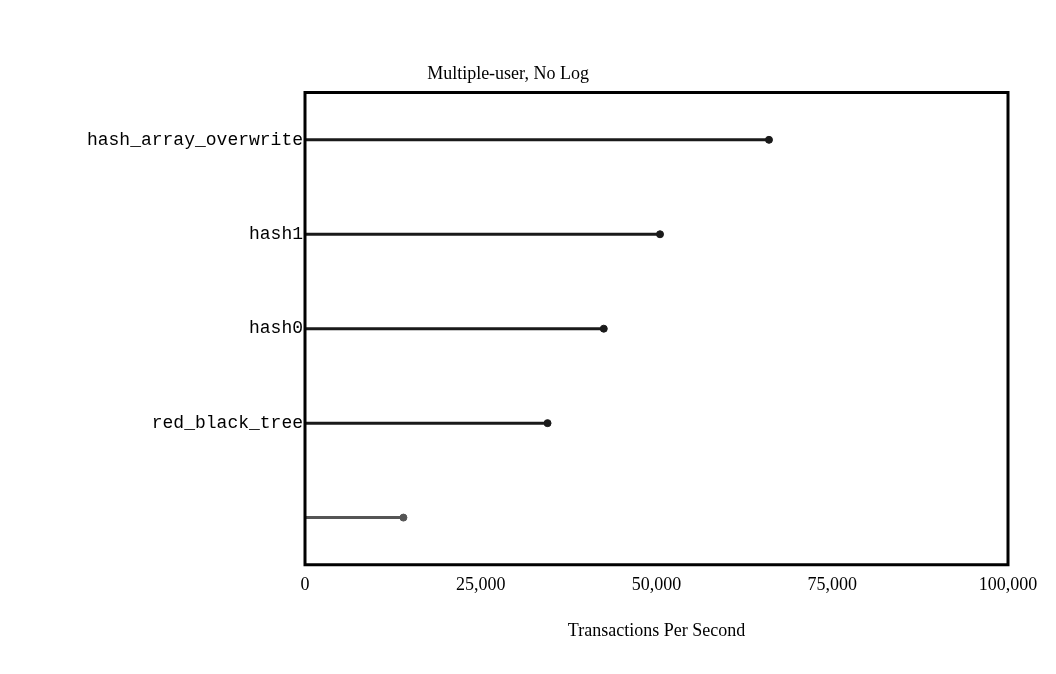 The image size is (1056, 674). What do you see at coordinates (656, 584) in the screenshot?
I see `x-tick-label: 50,000` at bounding box center [656, 584].